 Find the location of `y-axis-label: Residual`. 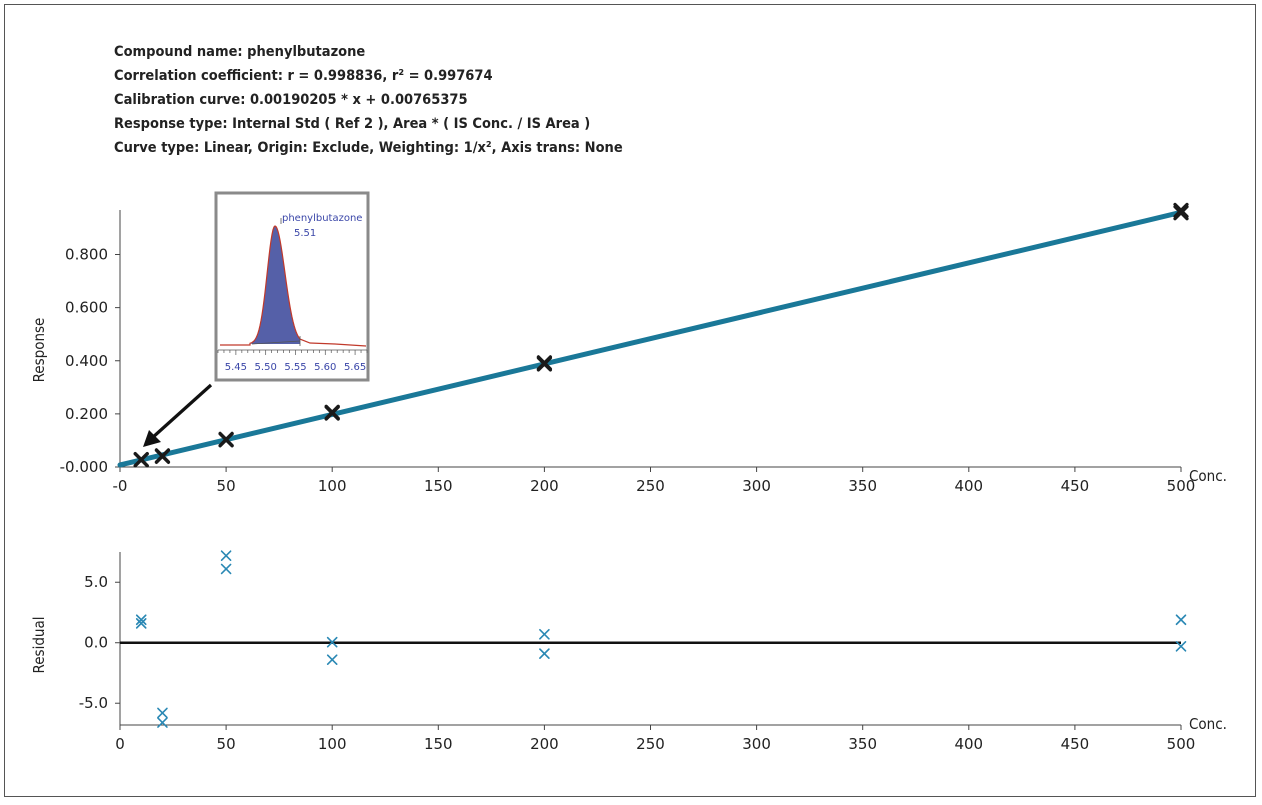

y-axis-label: Residual is located at coordinates (39, 645).